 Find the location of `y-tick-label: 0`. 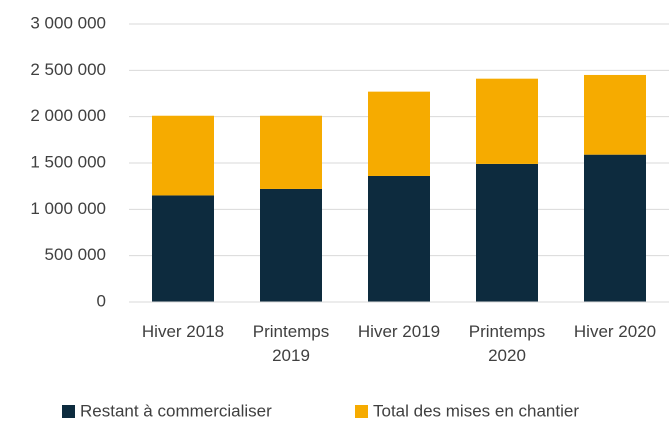

y-tick-label: 0 is located at coordinates (101, 300).